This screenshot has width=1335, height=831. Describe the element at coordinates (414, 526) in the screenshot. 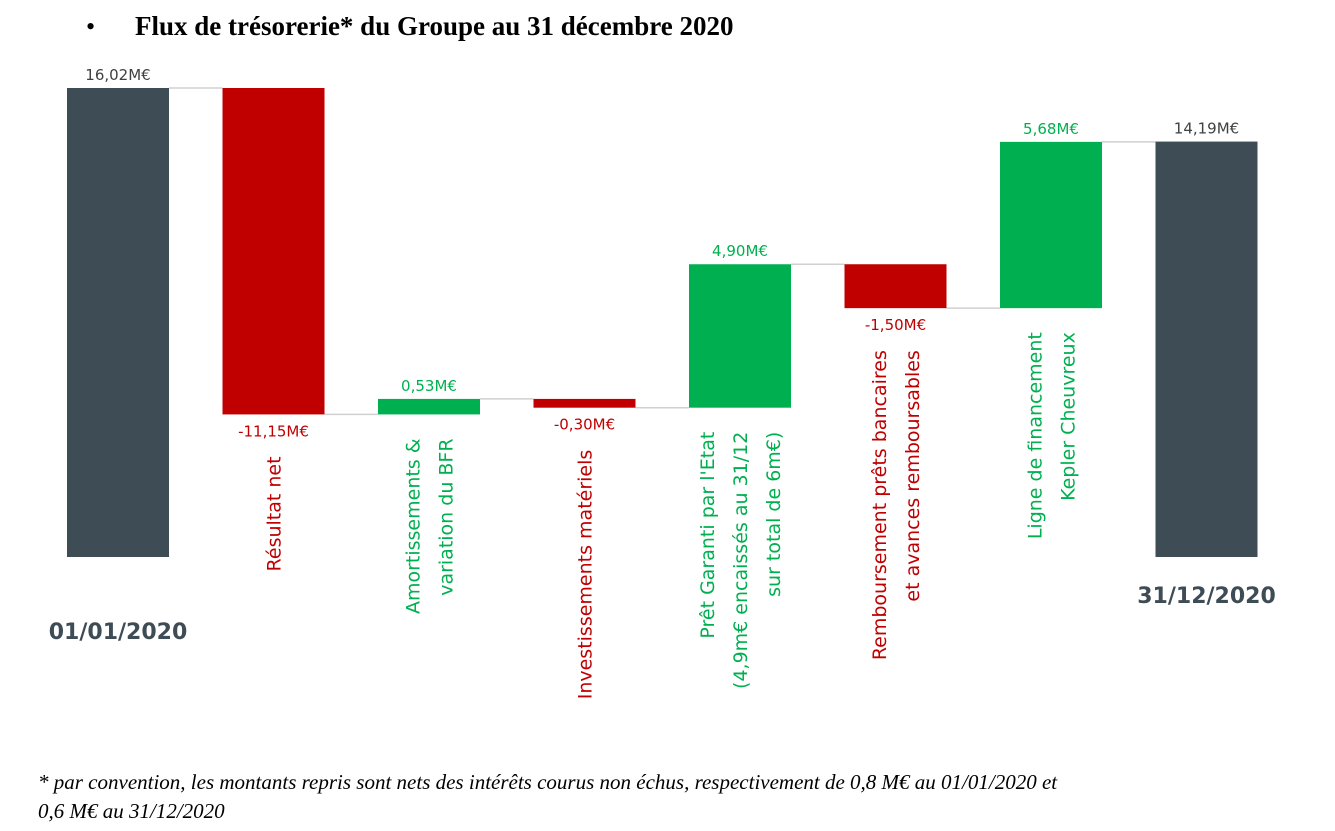

I see `category-label: Amortissements &` at that location.